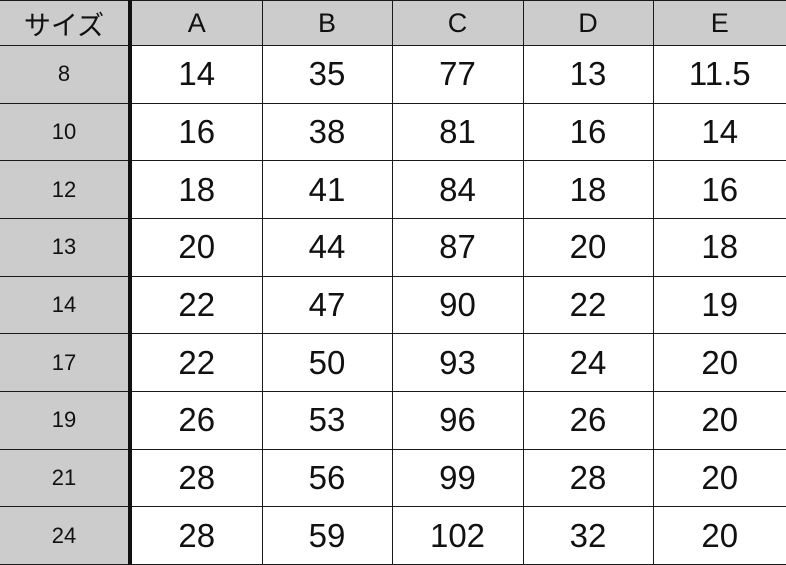 This screenshot has width=786, height=565. Describe the element at coordinates (66, 189) in the screenshot. I see `row-size-label: 12` at that location.